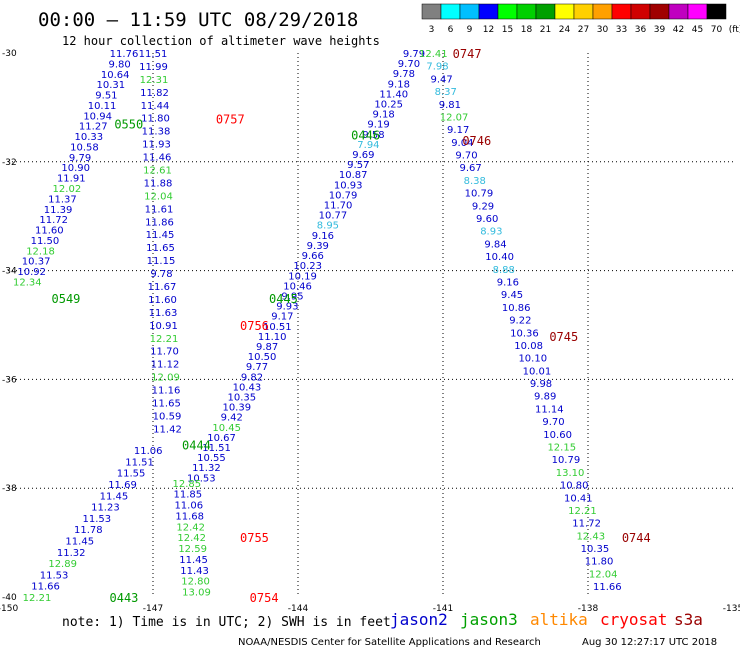  What do you see at coordinates (161, 261) in the screenshot?
I see `wave-height-value: 11.15` at bounding box center [161, 261].